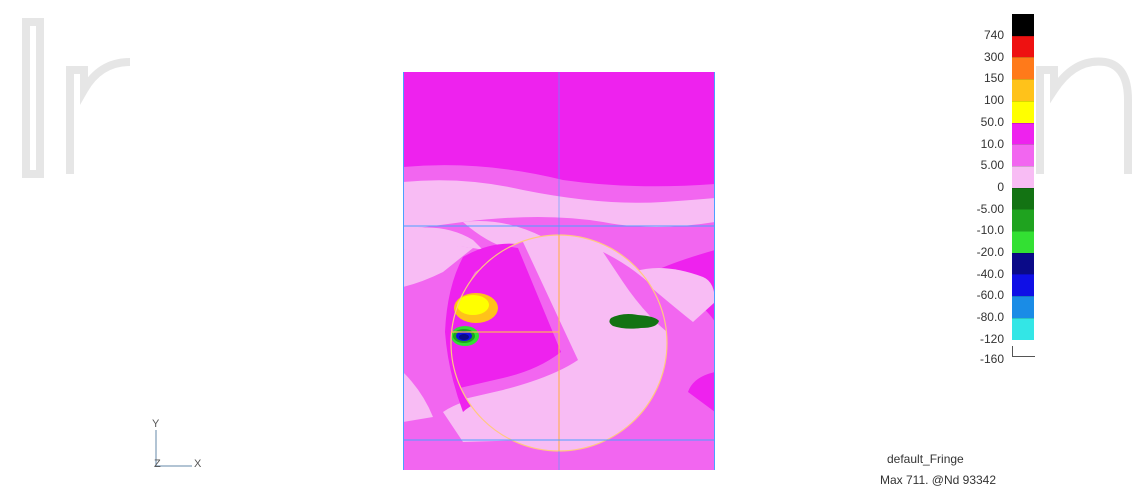 The height and width of the screenshot is (487, 1138). I want to click on axes-icon, so click(173, 448).